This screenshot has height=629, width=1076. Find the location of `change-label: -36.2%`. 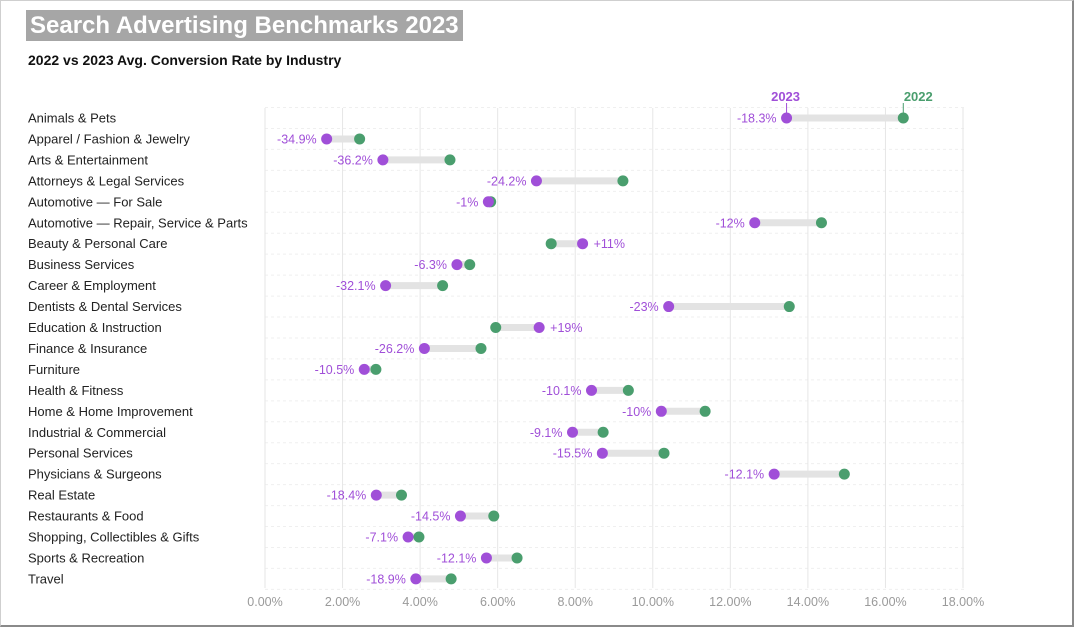

change-label: -36.2% is located at coordinates (353, 160).